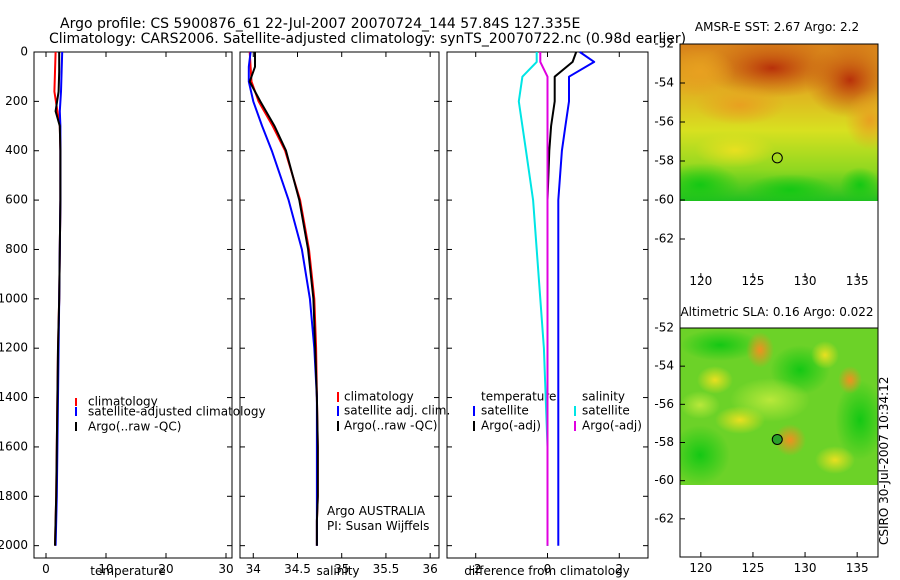 Image resolution: width=900 pixels, height=580 pixels. What do you see at coordinates (857, 281) in the screenshot?
I see `sst-map-xtick-label-135: 135` at bounding box center [857, 281].